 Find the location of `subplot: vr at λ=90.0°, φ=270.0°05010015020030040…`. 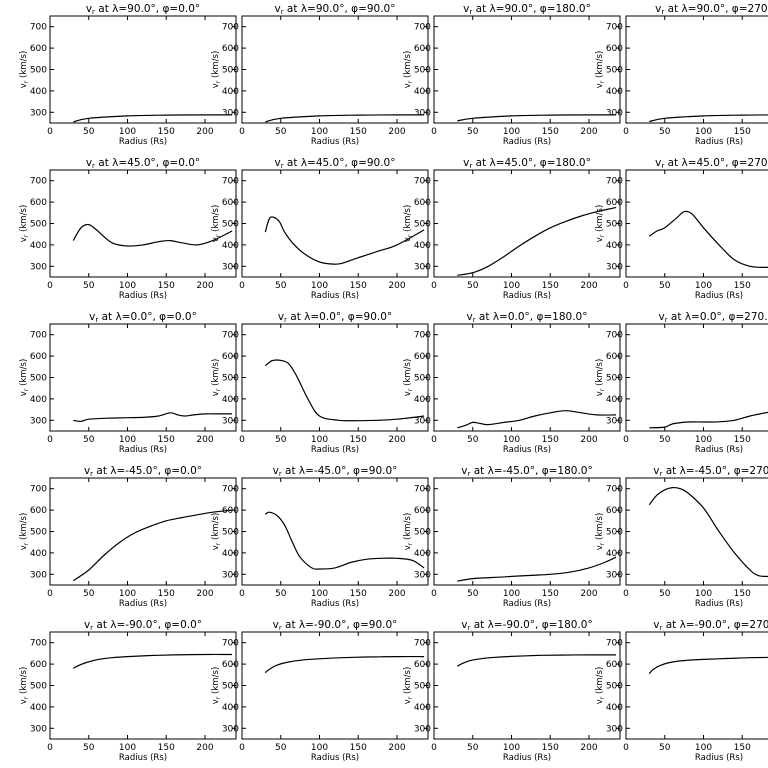

subplot: vr at λ=90.0°, φ=270.0°05010015020030040… is located at coordinates (681, 75).